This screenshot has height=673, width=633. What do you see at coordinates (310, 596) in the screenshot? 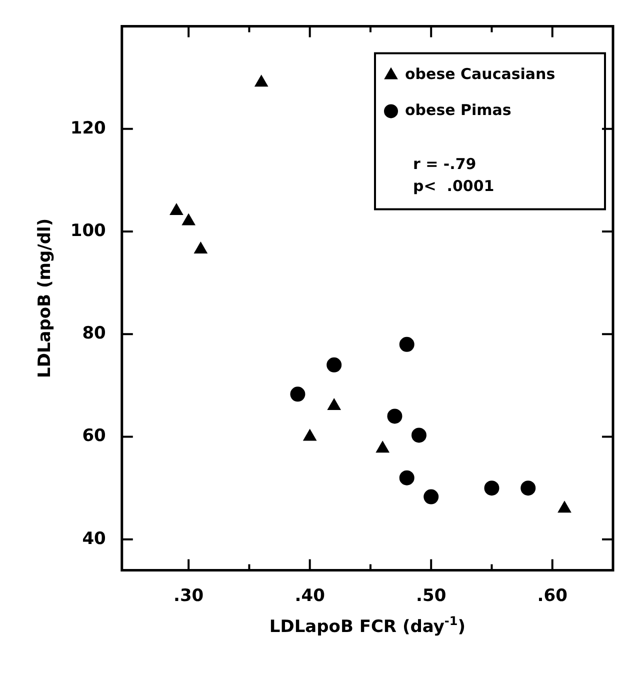
I see `x-tick-label: .40` at bounding box center [310, 596].